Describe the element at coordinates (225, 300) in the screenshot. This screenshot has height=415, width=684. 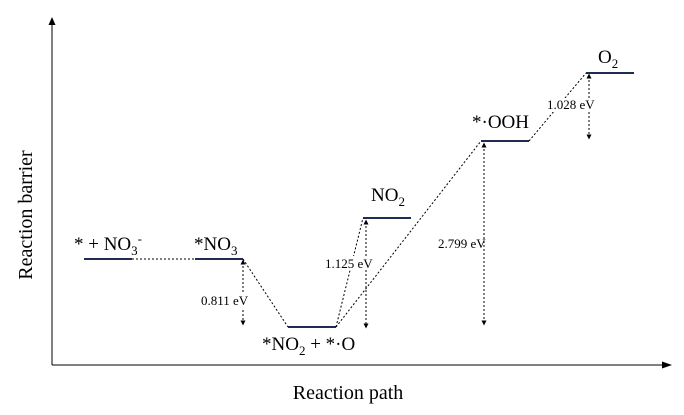
I see `energy-label-step1: 0.811 eV` at that location.